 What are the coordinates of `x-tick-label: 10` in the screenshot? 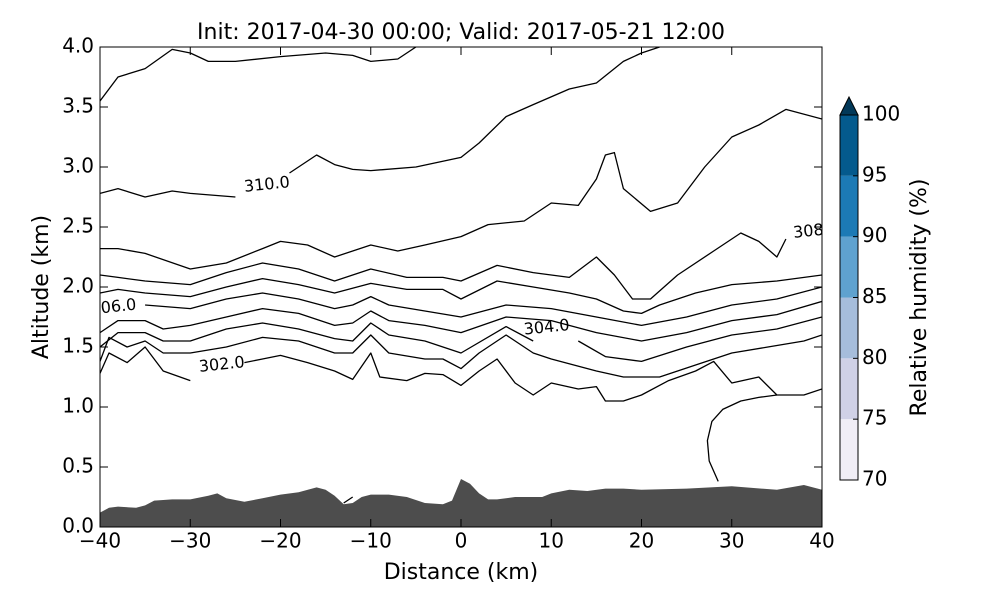 It's located at (551, 541).